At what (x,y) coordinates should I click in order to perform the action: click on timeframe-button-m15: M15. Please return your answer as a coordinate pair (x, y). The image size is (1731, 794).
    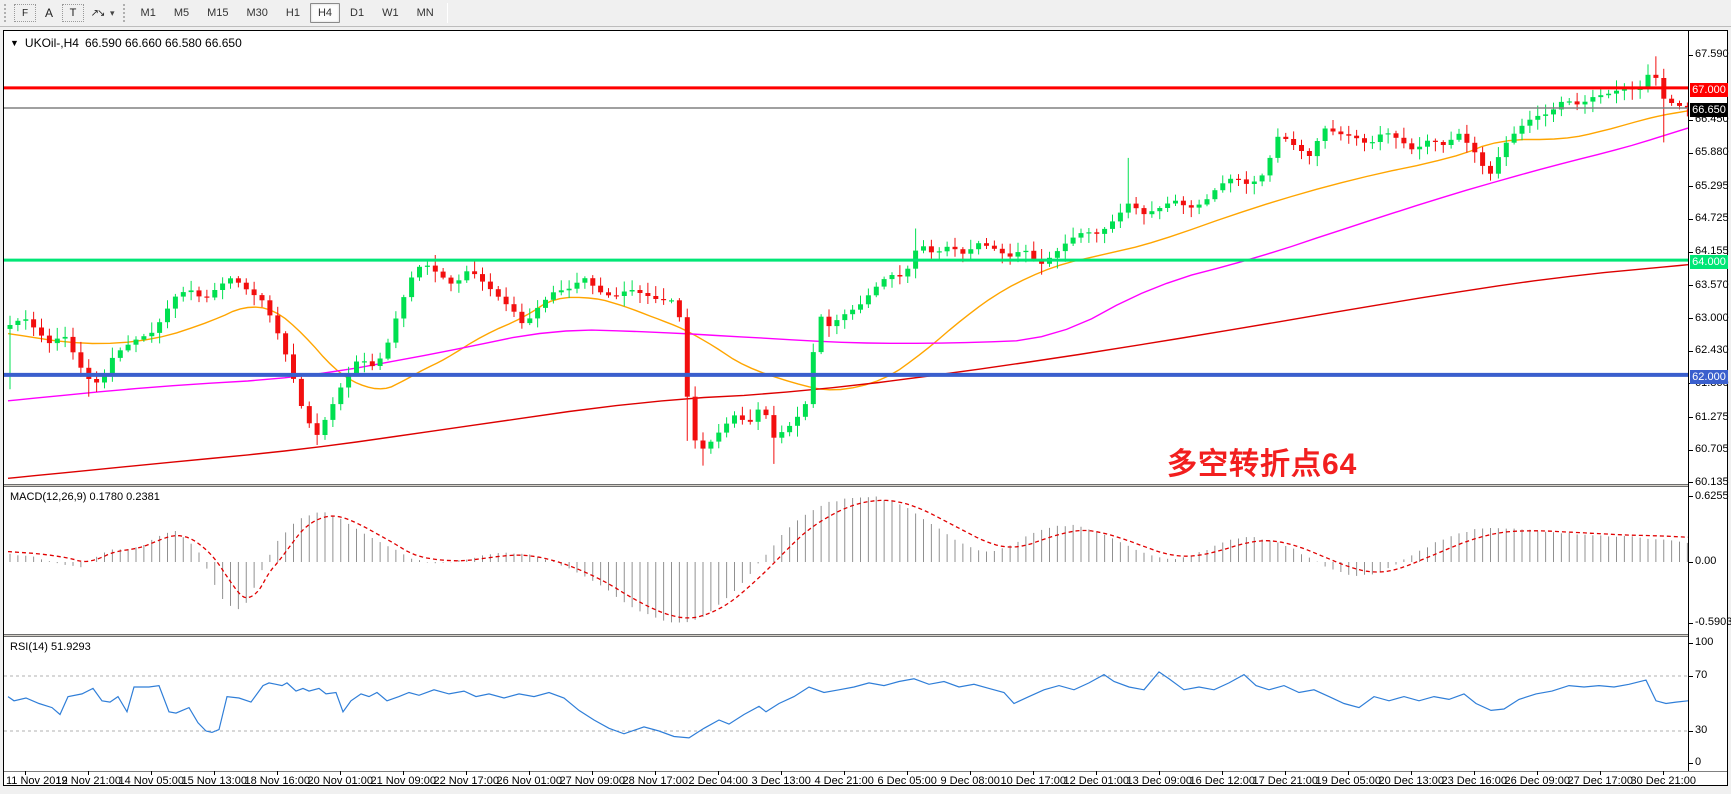
    Looking at the image, I should click on (218, 13).